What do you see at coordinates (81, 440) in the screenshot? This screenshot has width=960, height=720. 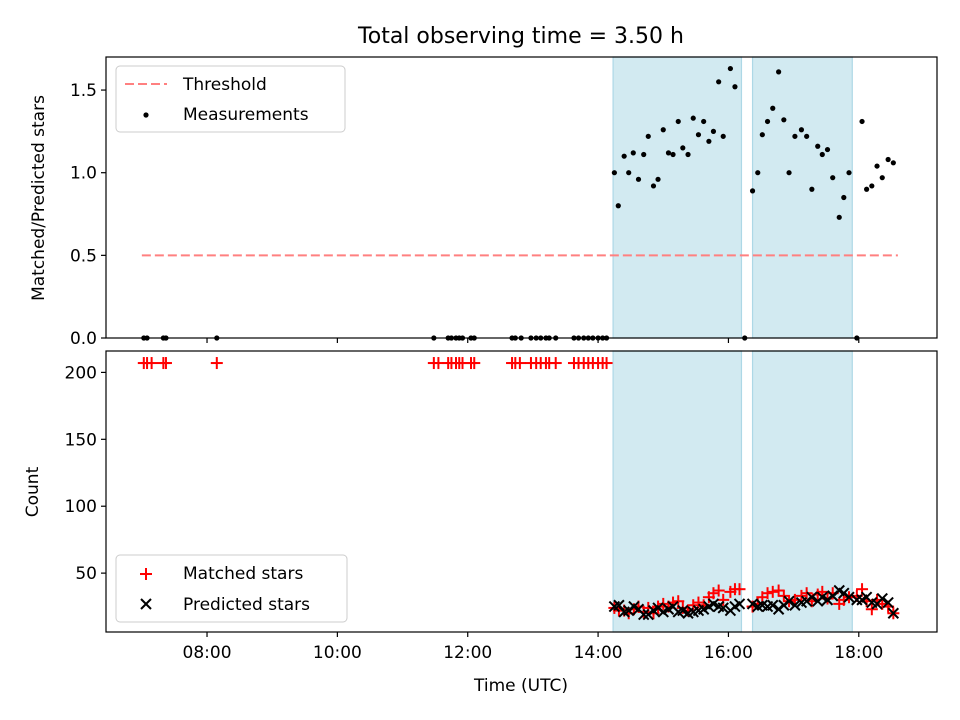 I see `y-tick-label: 150` at bounding box center [81, 440].